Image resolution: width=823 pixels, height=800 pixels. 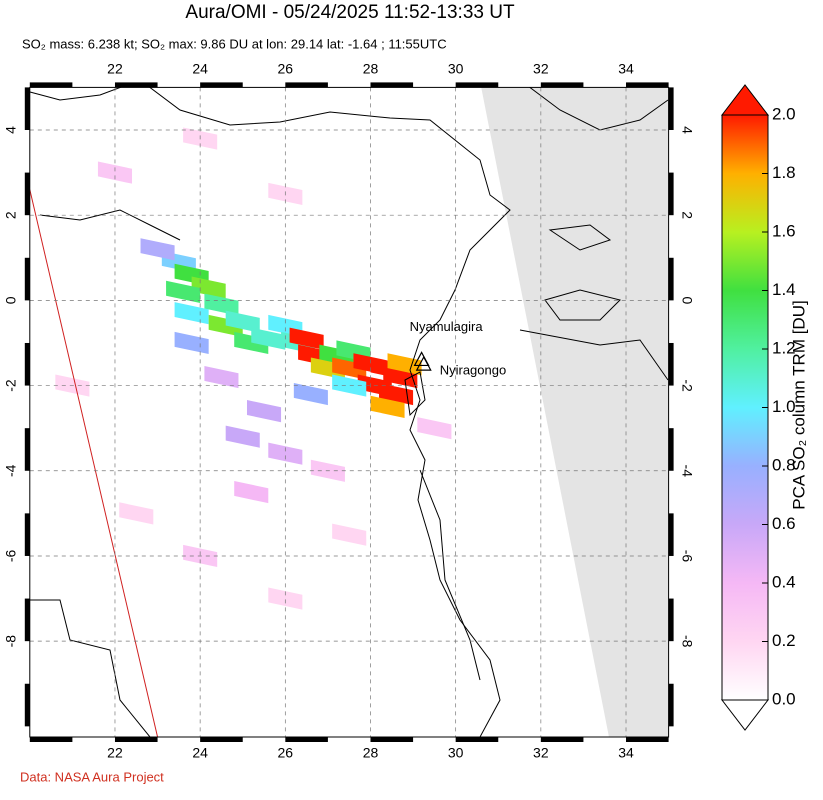 I want to click on colorbar-tick-label: 2.0, so click(x=784, y=113).